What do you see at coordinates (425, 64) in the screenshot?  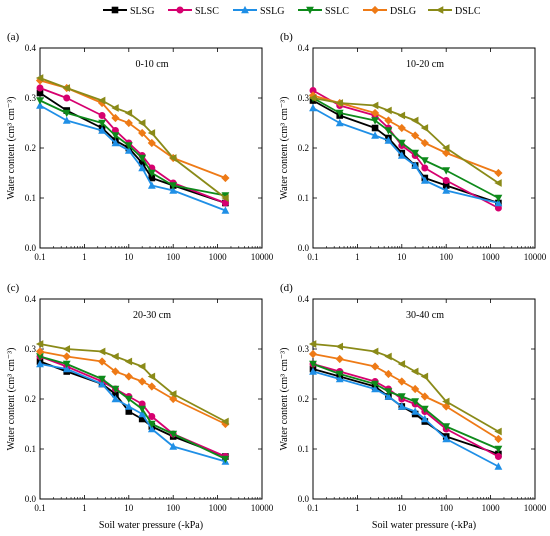 I see `depth-label: 10-20 cm` at bounding box center [425, 64].